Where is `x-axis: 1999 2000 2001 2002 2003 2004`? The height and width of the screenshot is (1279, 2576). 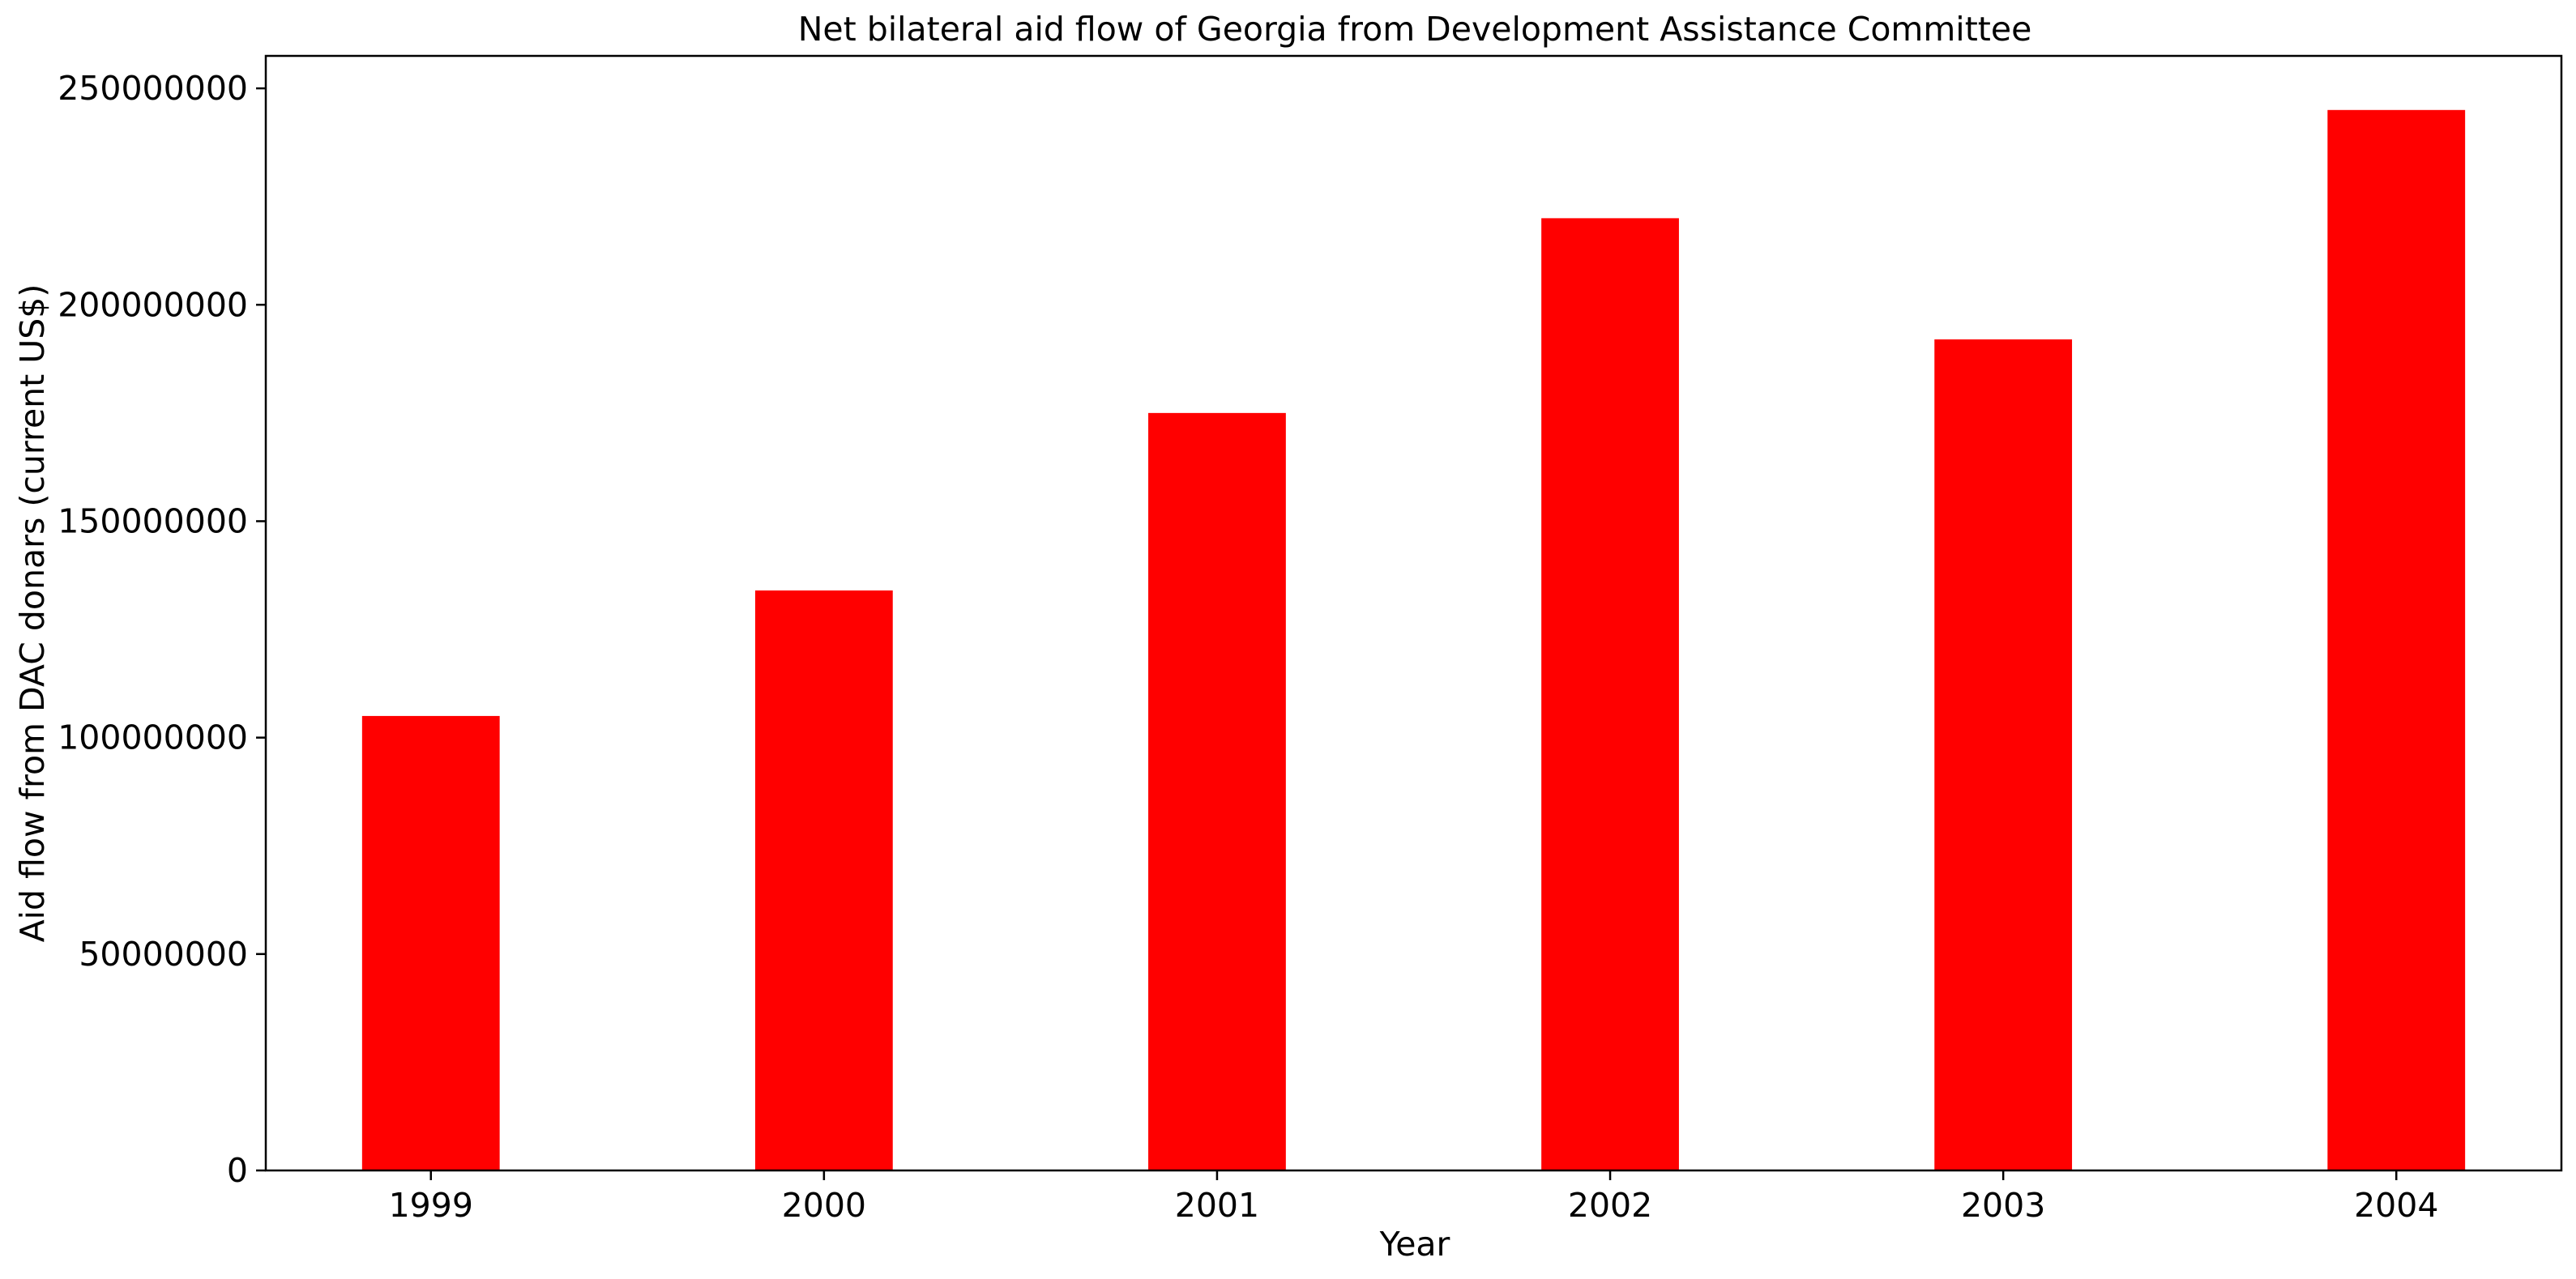 x-axis: 1999 2000 2001 2002 2003 2004 is located at coordinates (1413, 1197).